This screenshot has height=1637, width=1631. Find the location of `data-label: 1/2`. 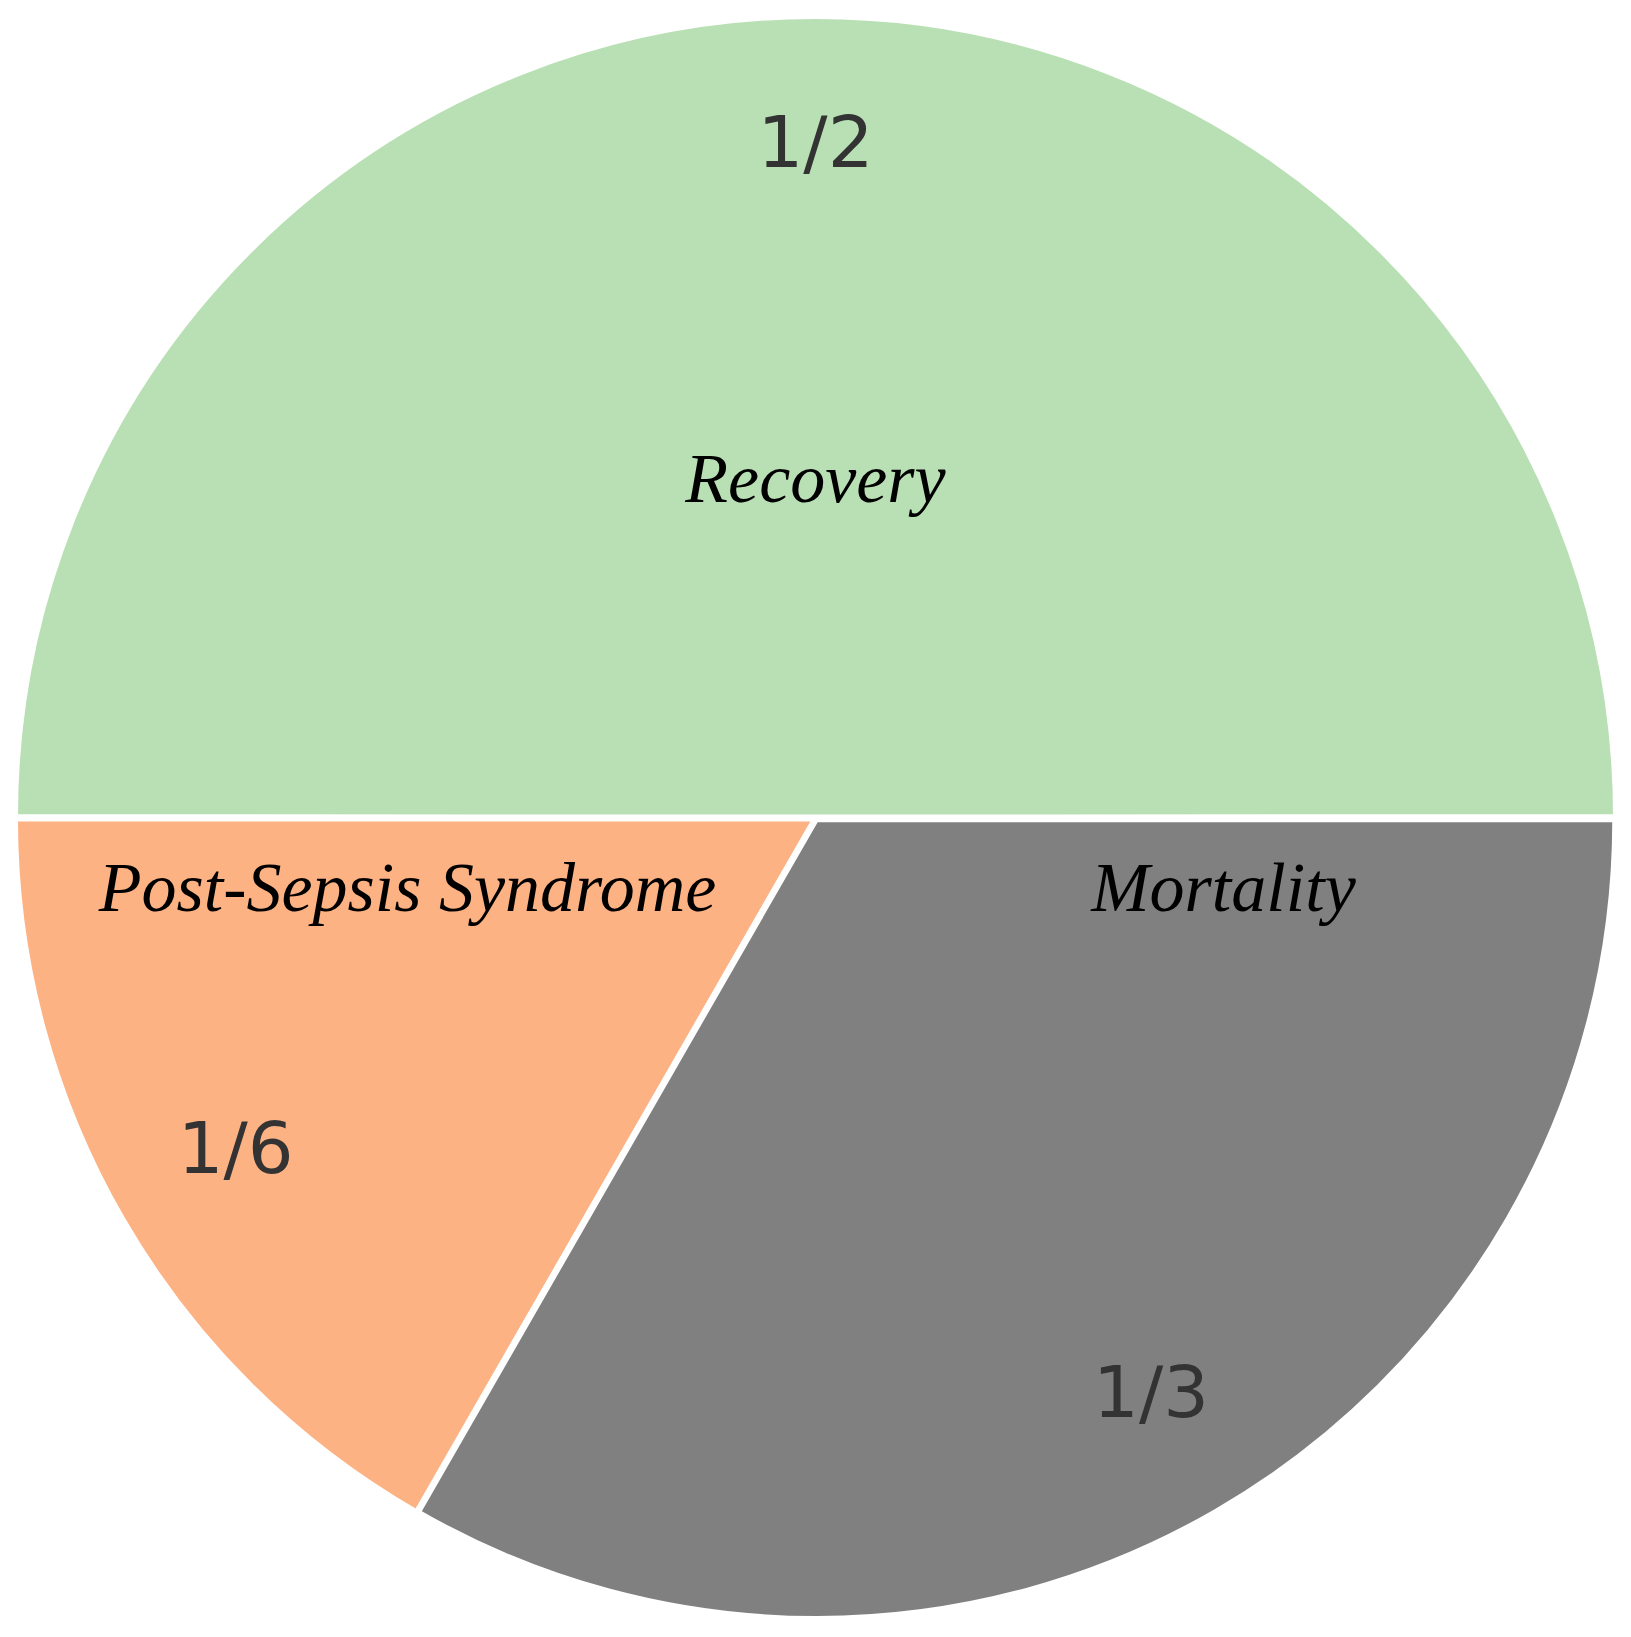

data-label: 1/2 is located at coordinates (815, 142).